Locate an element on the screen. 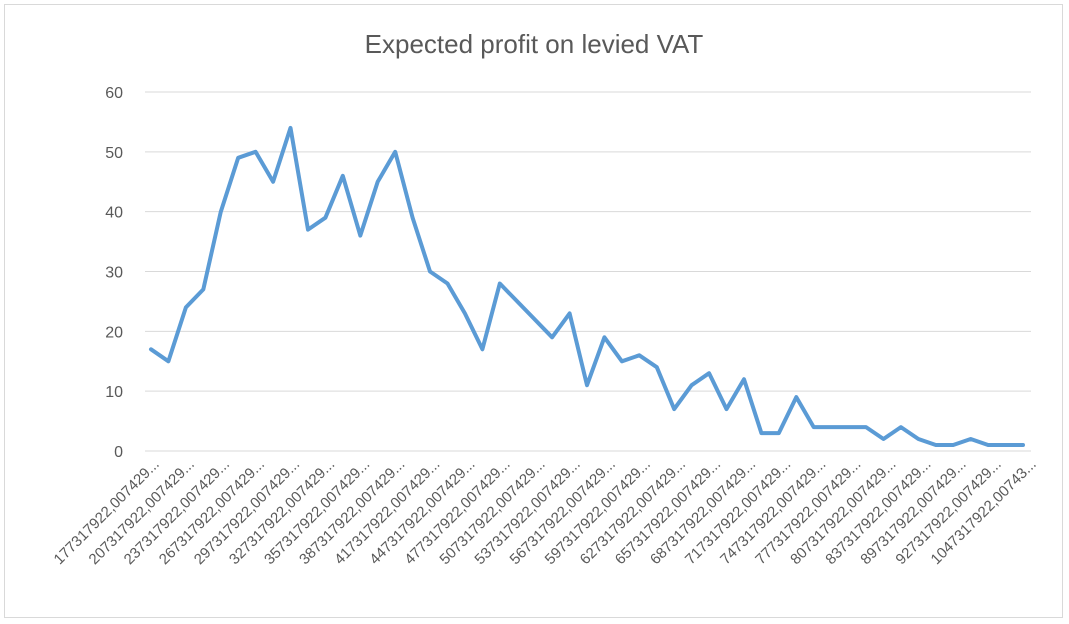 The width and height of the screenshot is (1069, 624). y-tick-label: 10 is located at coordinates (114, 392).